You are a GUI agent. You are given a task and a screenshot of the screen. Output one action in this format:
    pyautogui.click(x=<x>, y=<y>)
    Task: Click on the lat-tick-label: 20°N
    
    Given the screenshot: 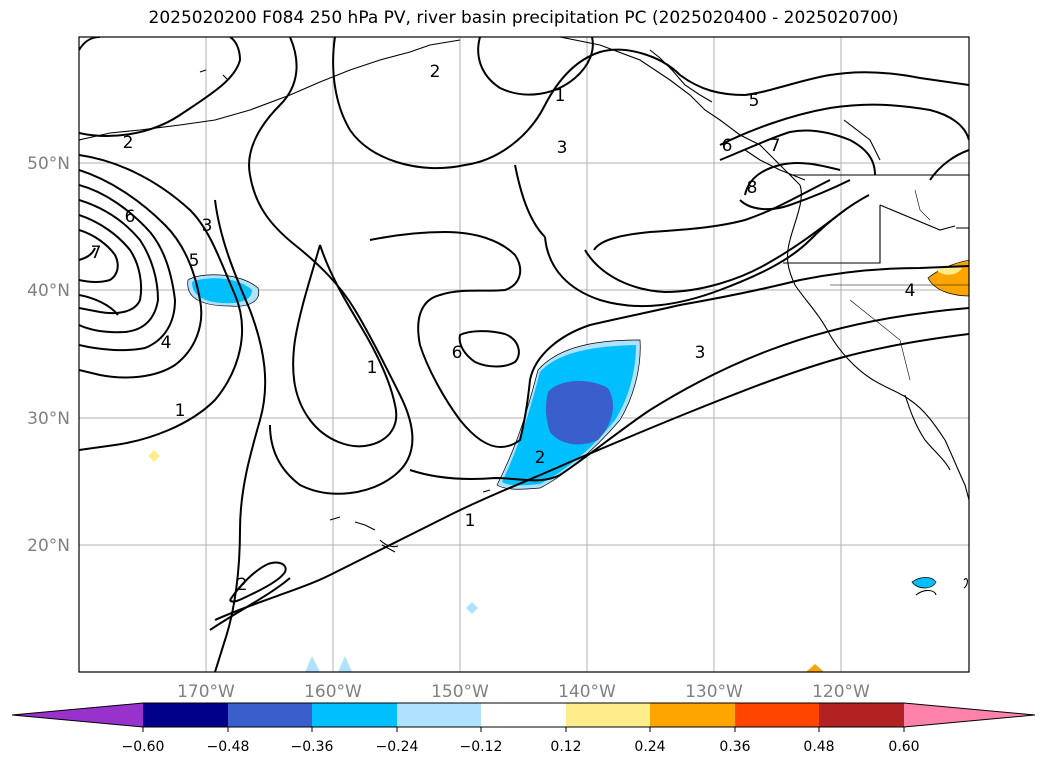 What is the action you would take?
    pyautogui.click(x=48, y=546)
    